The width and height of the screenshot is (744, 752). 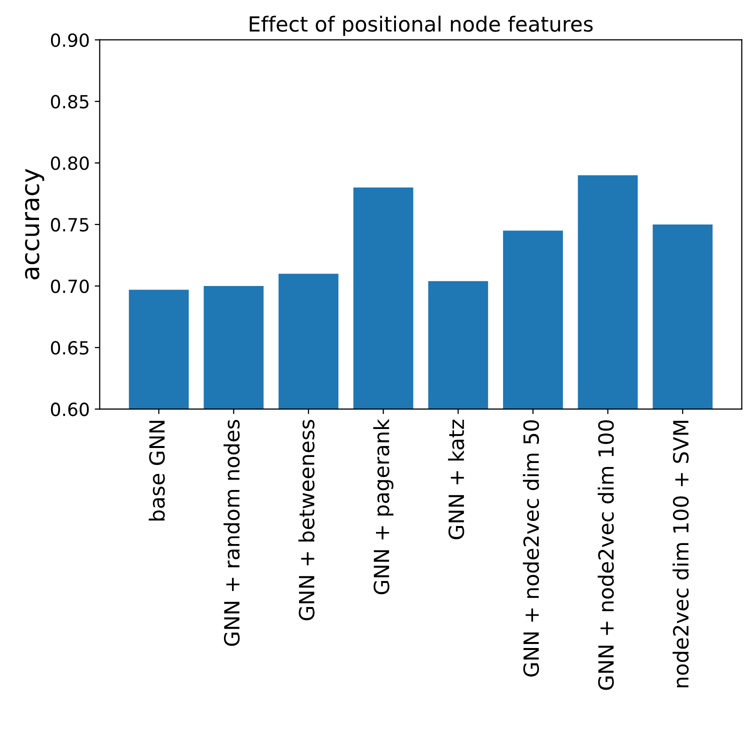 I want to click on x-tick-label: GNN + node2vec dim 100, so click(x=606, y=555).